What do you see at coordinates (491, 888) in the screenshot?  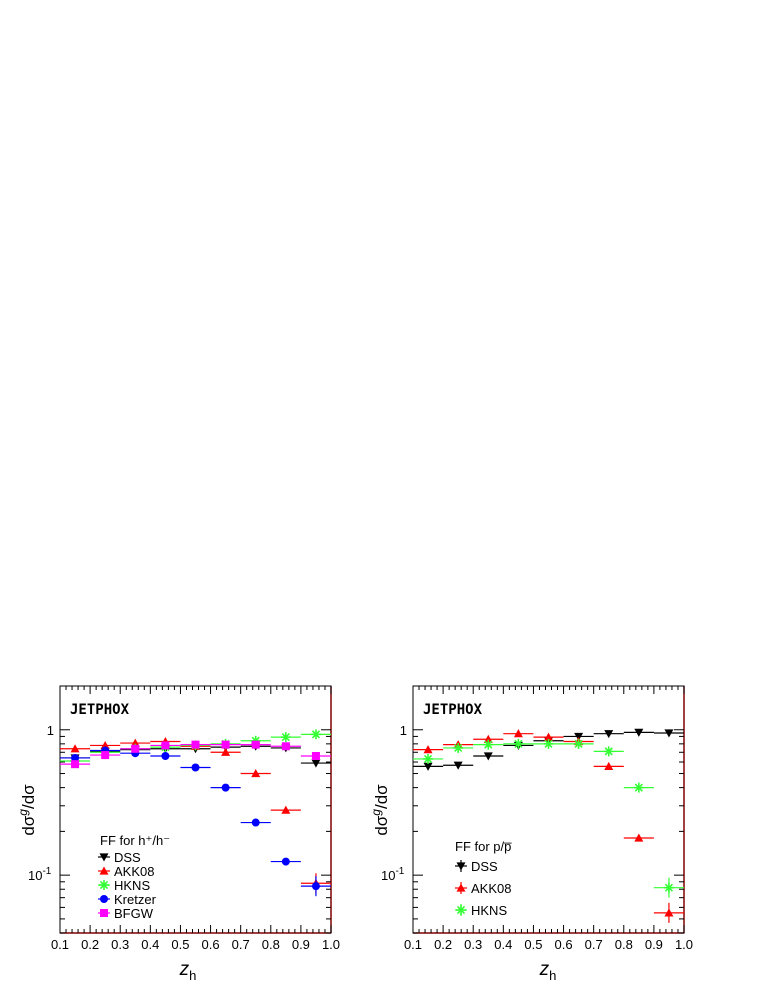 I see `legend-label: AKK08` at bounding box center [491, 888].